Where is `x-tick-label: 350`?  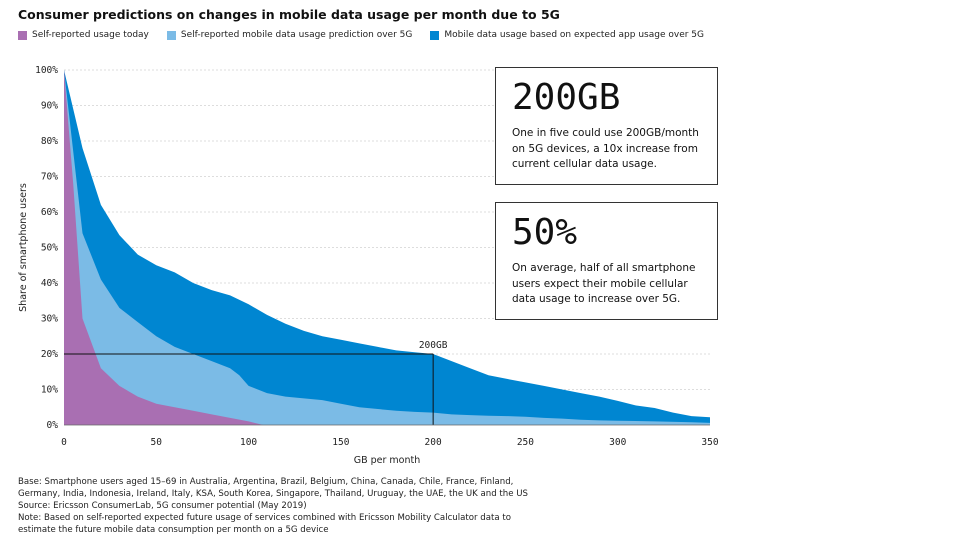
x-tick-label: 350 is located at coordinates (709, 442).